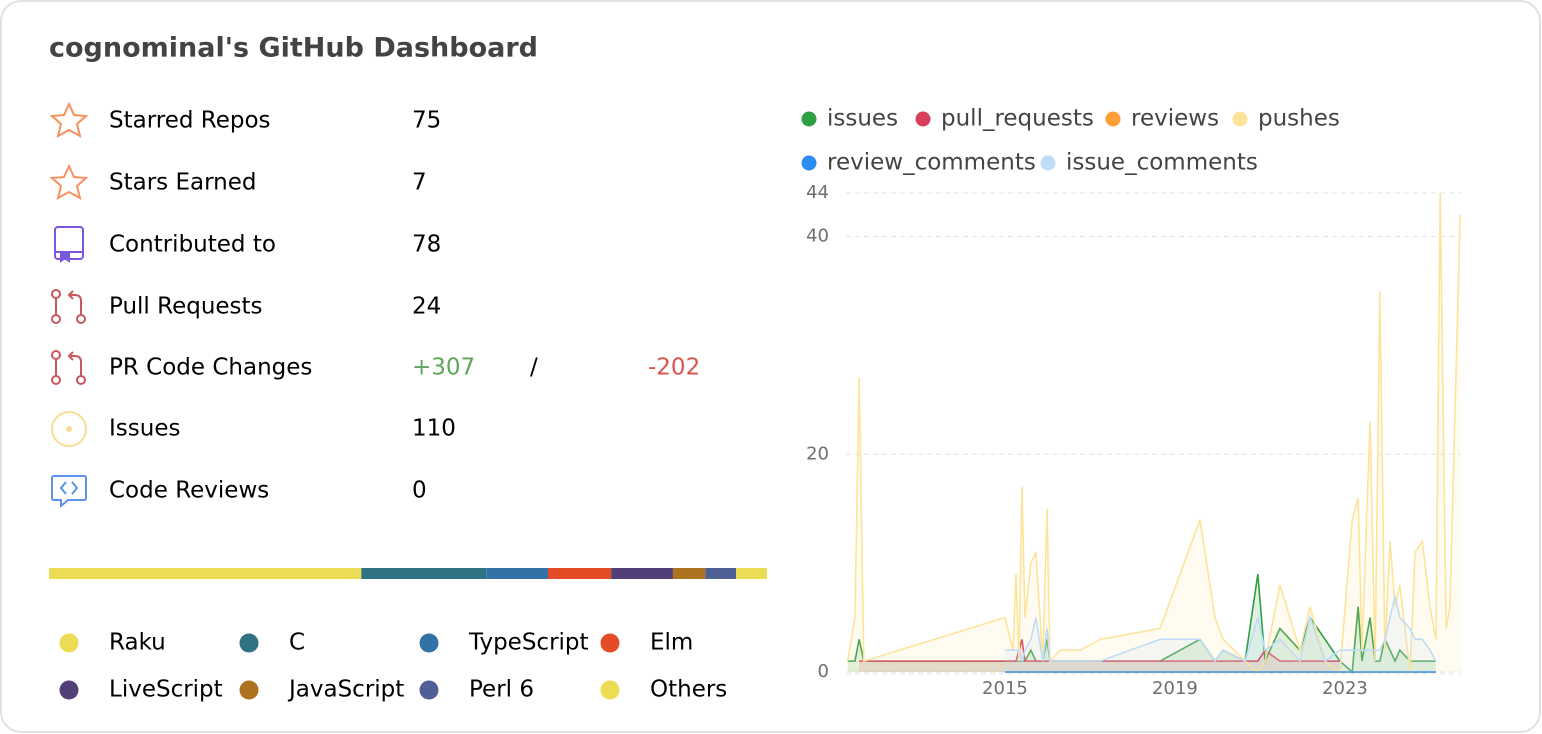 The height and width of the screenshot is (734, 1542). I want to click on x-tick-label: 2023, so click(1345, 688).